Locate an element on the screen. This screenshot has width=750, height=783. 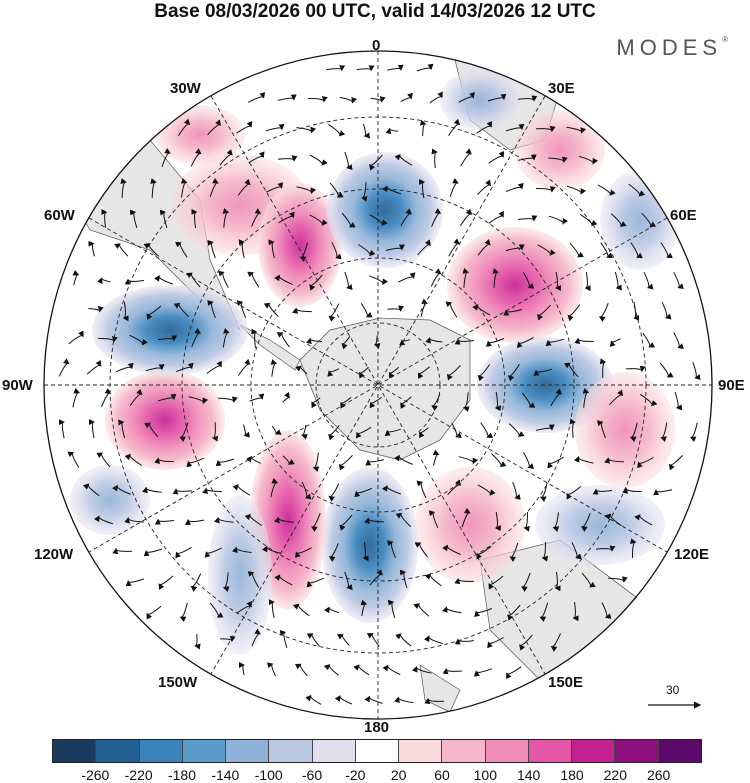
colorbar-tick-label: 180 is located at coordinates (572, 775).